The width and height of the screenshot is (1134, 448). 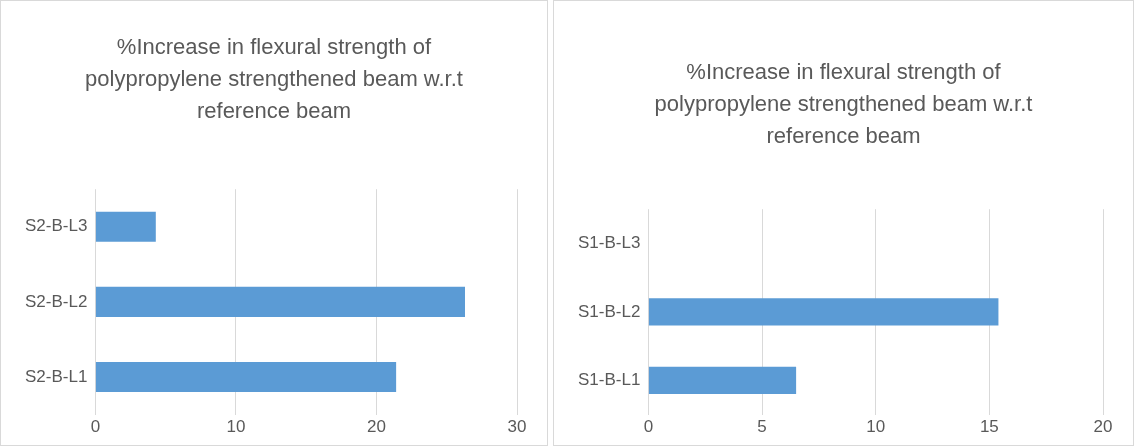 I want to click on x-tick-label: 30, so click(x=517, y=427).